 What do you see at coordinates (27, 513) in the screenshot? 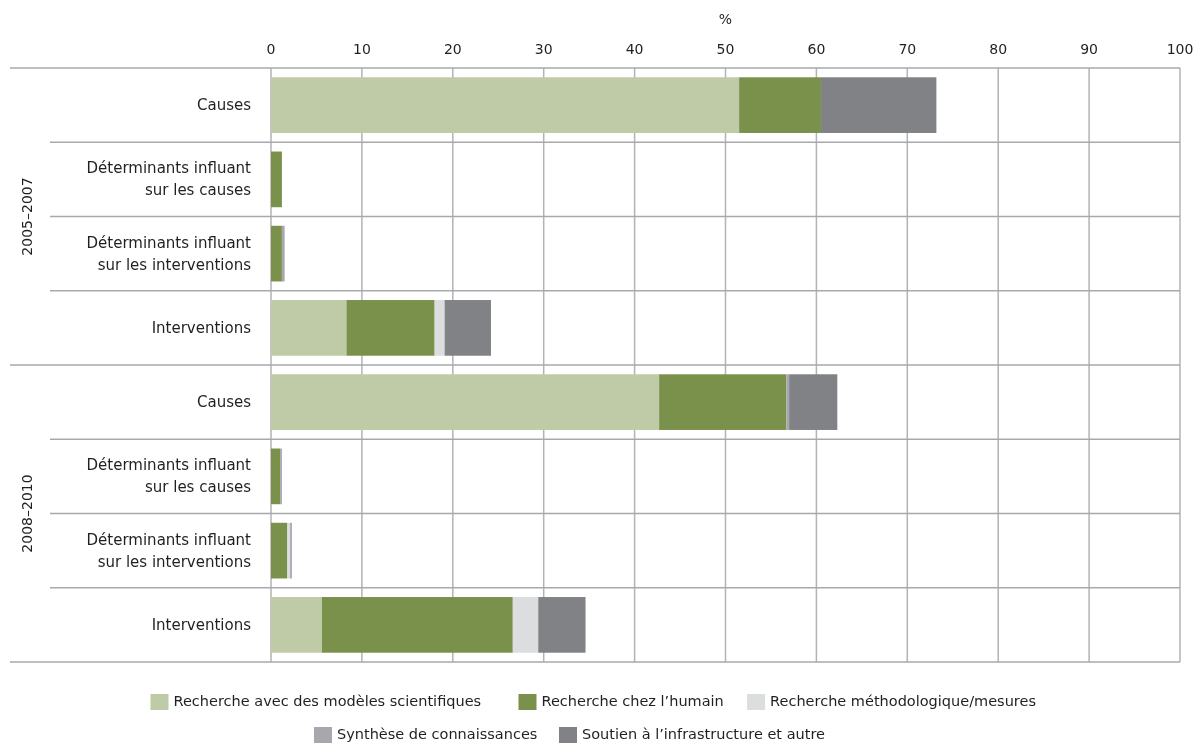
I see `text: 2008–2010` at bounding box center [27, 513].